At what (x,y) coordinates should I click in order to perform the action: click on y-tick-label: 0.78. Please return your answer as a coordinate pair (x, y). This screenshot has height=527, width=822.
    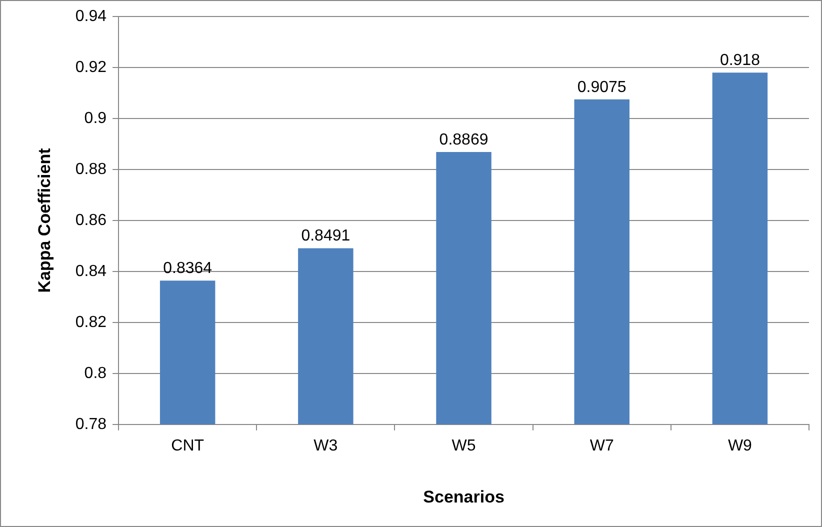
    Looking at the image, I should click on (91, 424).